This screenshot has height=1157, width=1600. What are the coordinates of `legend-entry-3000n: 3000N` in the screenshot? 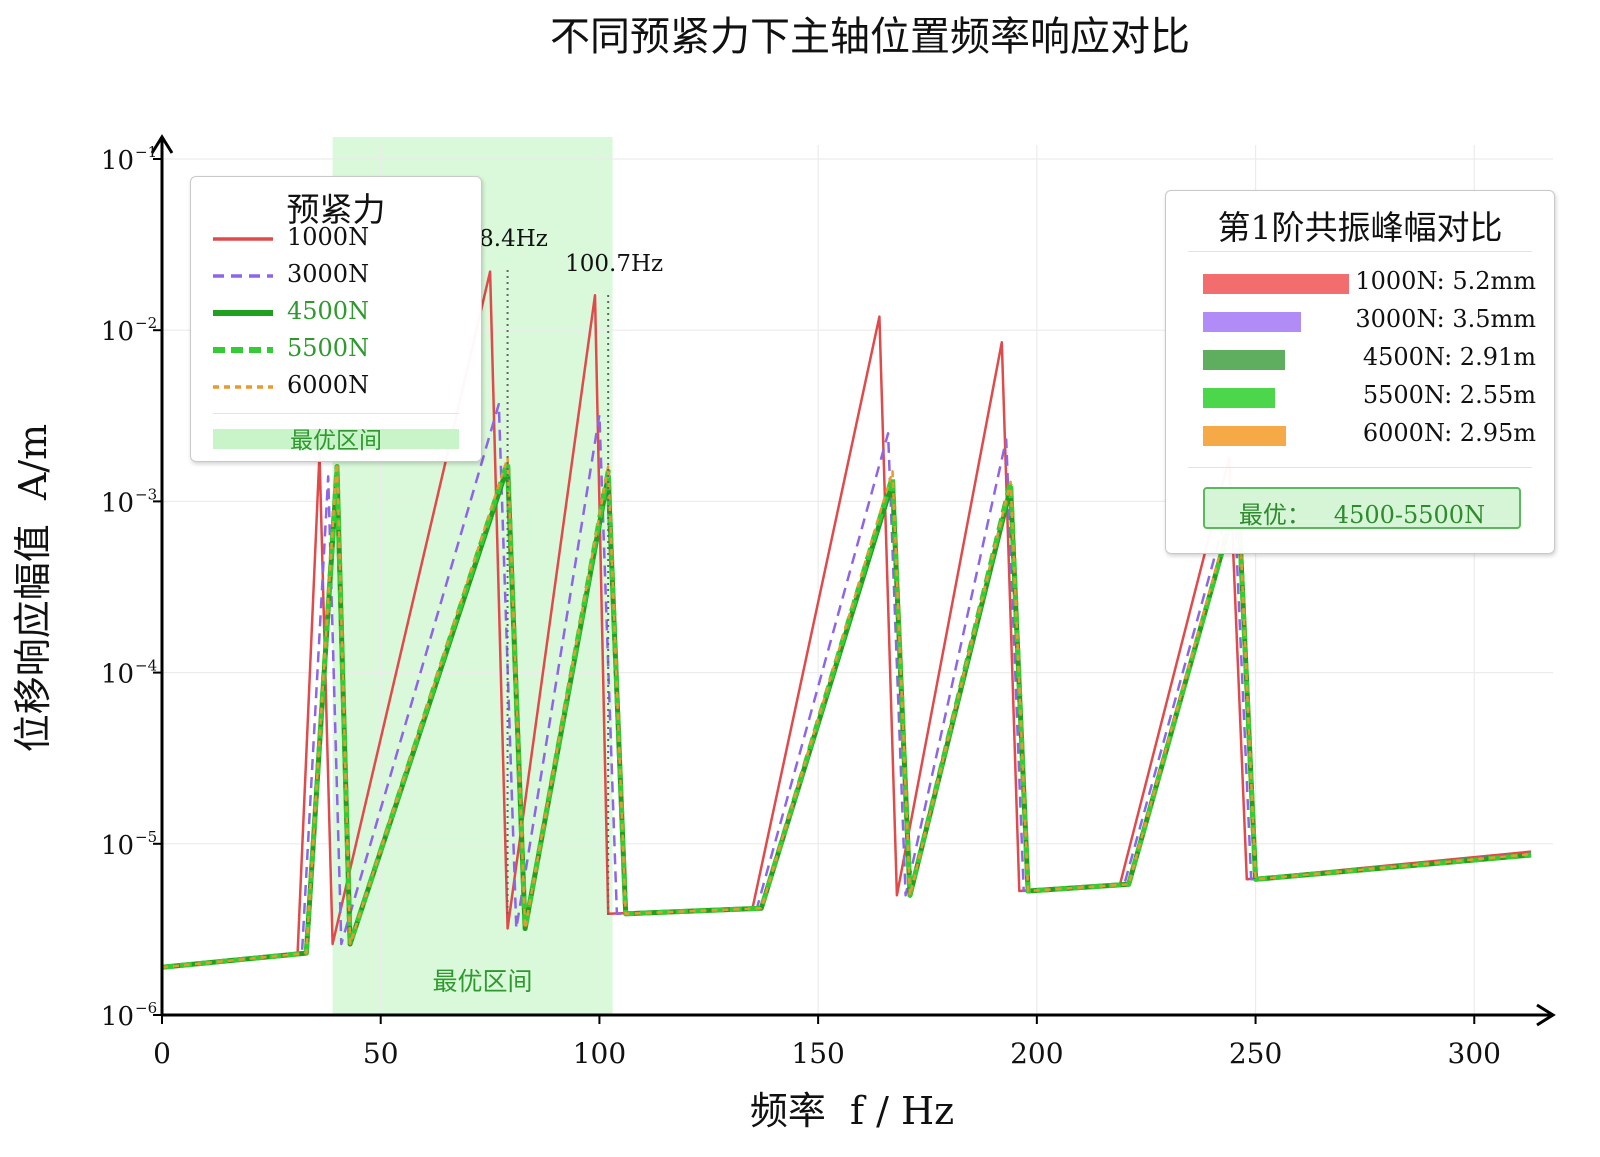 It's located at (336, 276).